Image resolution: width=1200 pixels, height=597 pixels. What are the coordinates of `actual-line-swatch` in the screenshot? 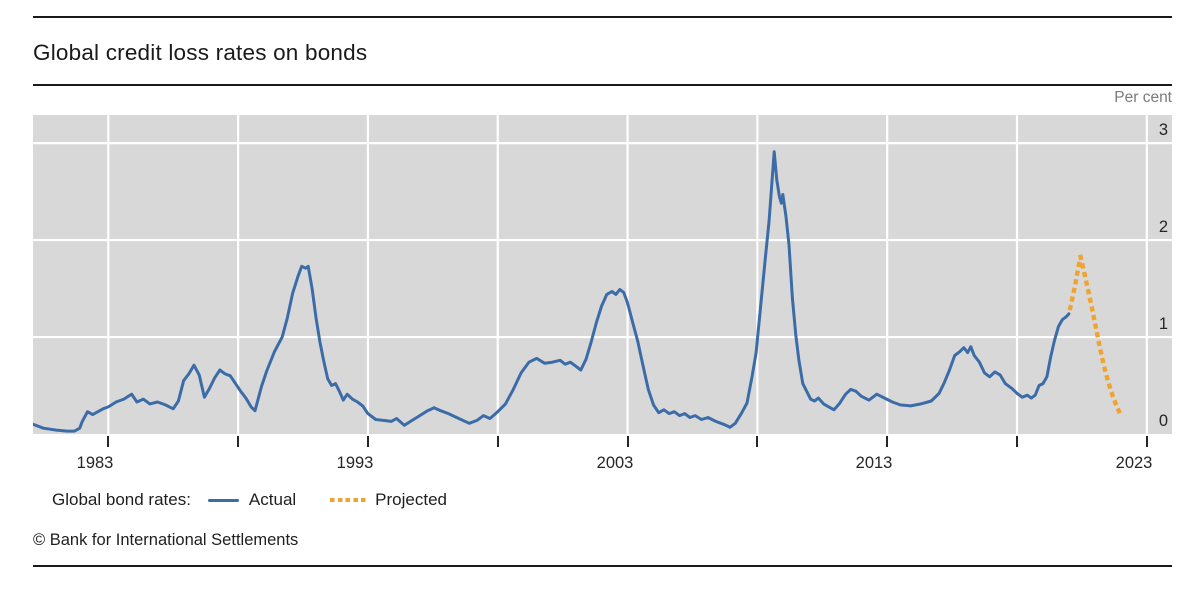 It's located at (223, 500).